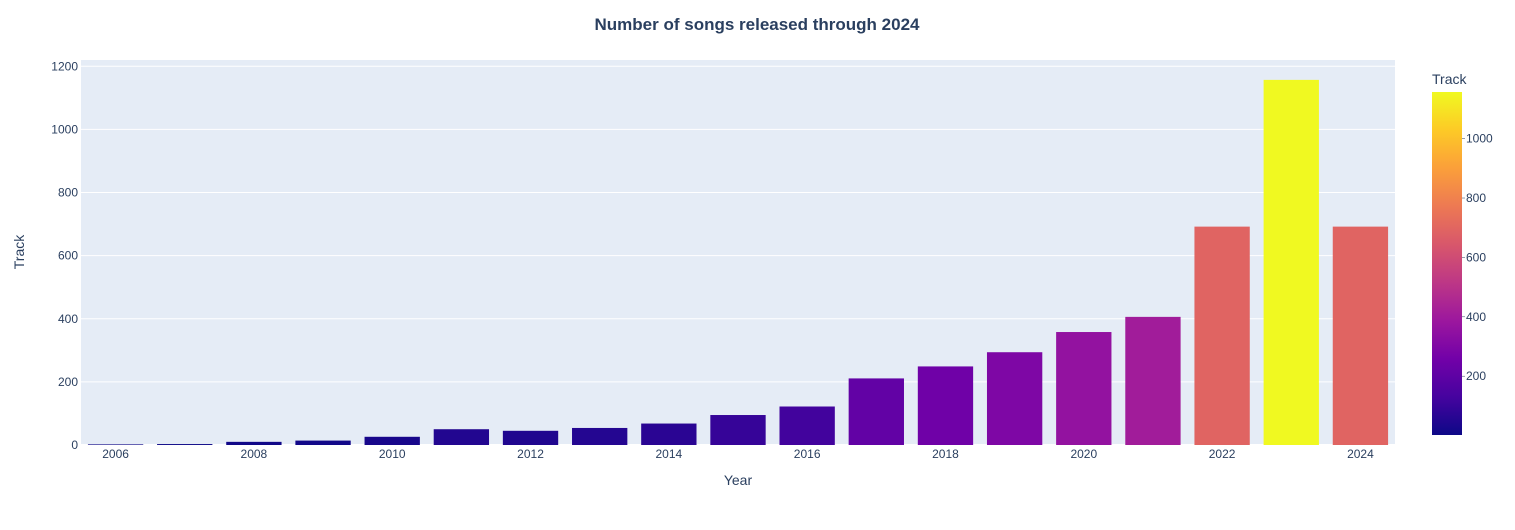 Image resolution: width=1515 pixels, height=530 pixels. I want to click on chart-title: Number of songs released through 2024, so click(758, 24).